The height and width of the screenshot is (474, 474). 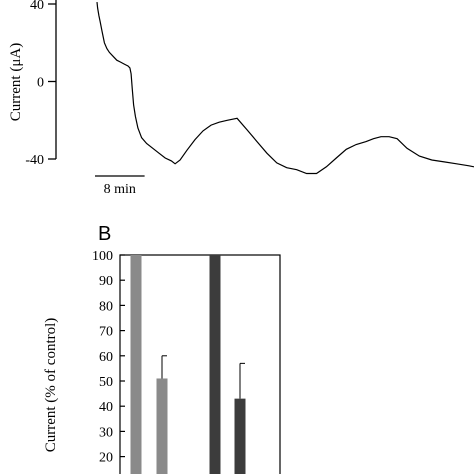 I want to click on panel-a-y-tick-label: 40, so click(x=37, y=6).